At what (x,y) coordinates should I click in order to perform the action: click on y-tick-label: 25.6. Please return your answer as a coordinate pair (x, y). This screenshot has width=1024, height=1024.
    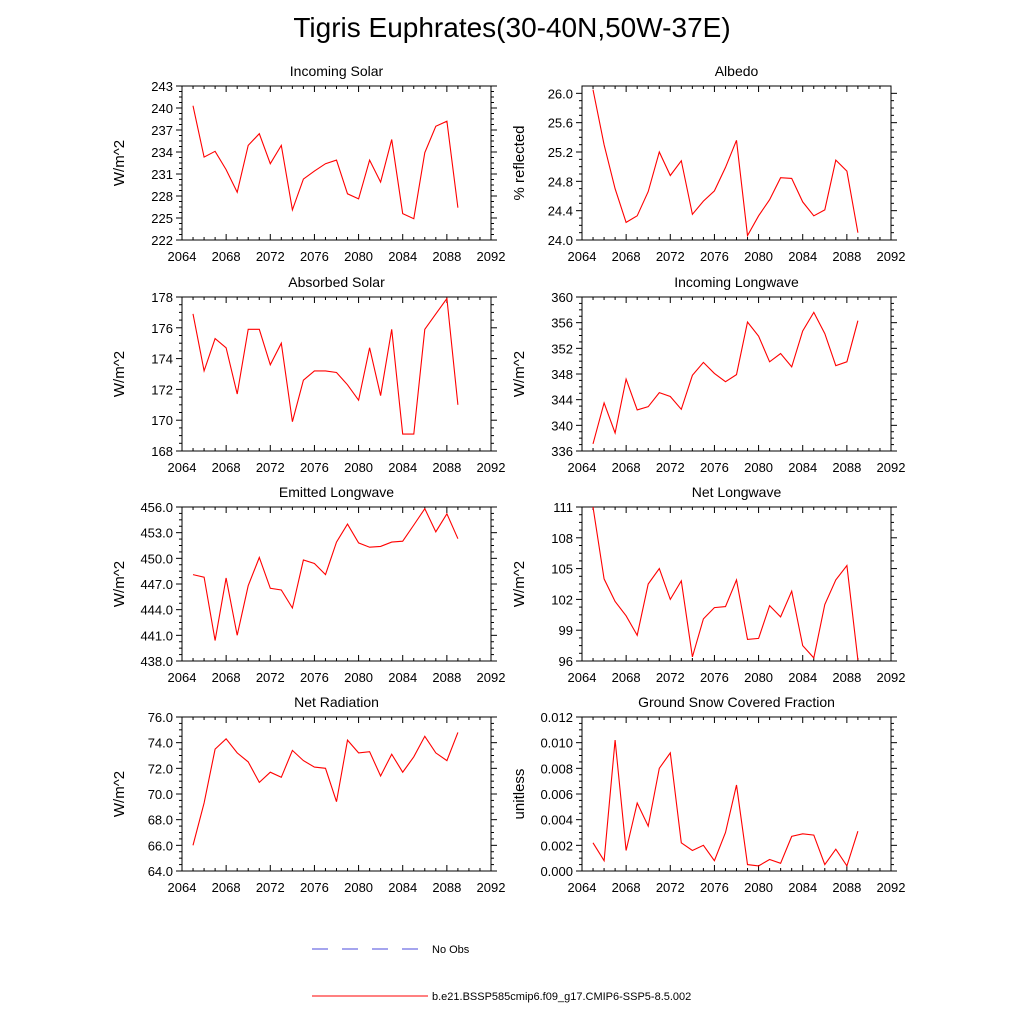
    Looking at the image, I should click on (560, 123).